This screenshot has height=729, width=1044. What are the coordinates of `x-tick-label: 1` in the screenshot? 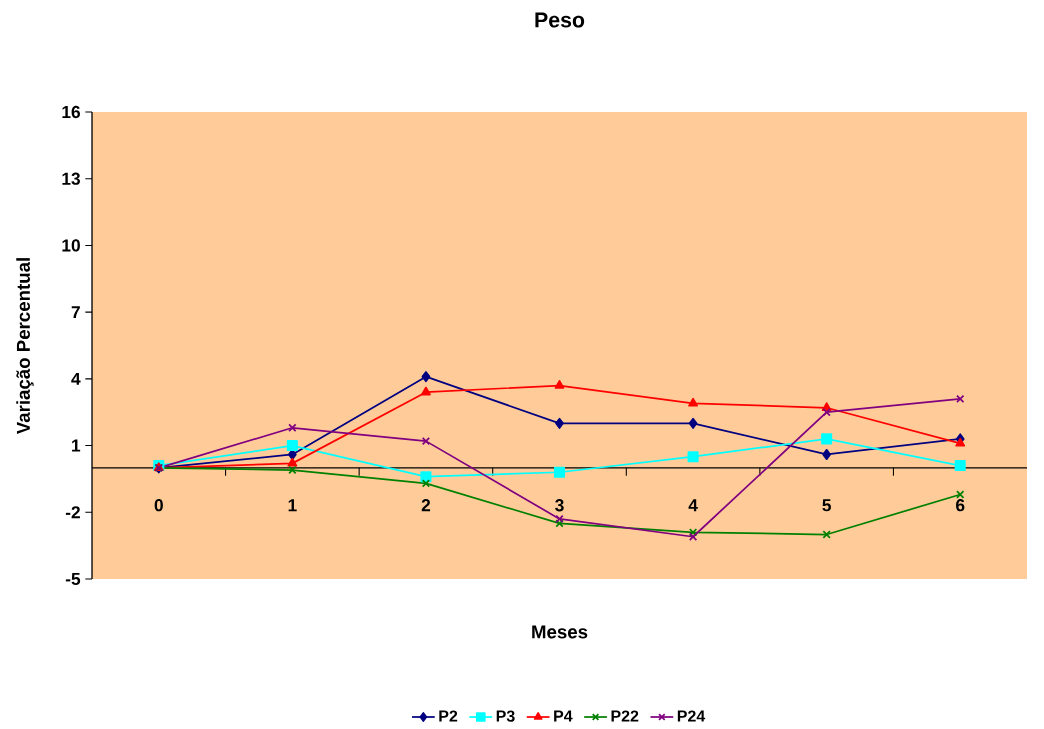 It's located at (292, 505).